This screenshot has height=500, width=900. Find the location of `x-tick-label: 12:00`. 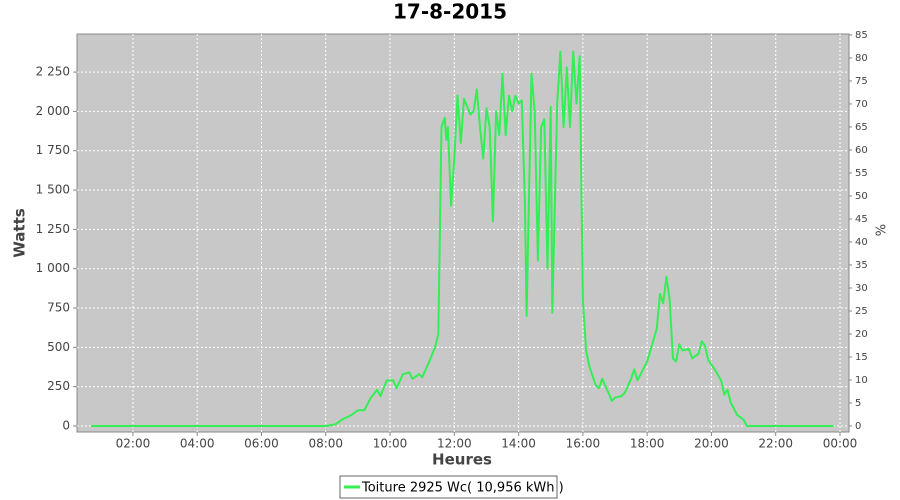

x-tick-label: 12:00 is located at coordinates (454, 444).